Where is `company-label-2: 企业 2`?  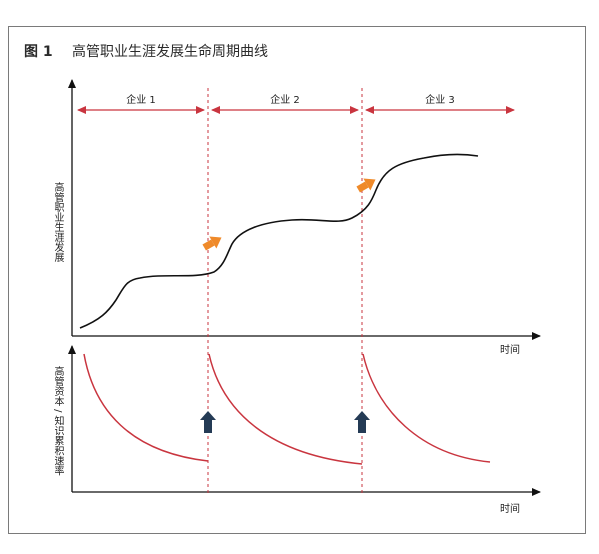
company-label-2: 企业 2 is located at coordinates (285, 99).